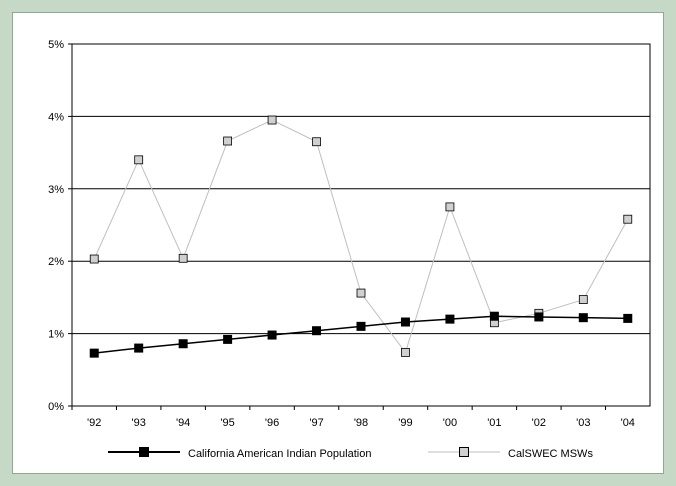 Image resolution: width=676 pixels, height=486 pixels. I want to click on x-tick-label: '02, so click(539, 423).